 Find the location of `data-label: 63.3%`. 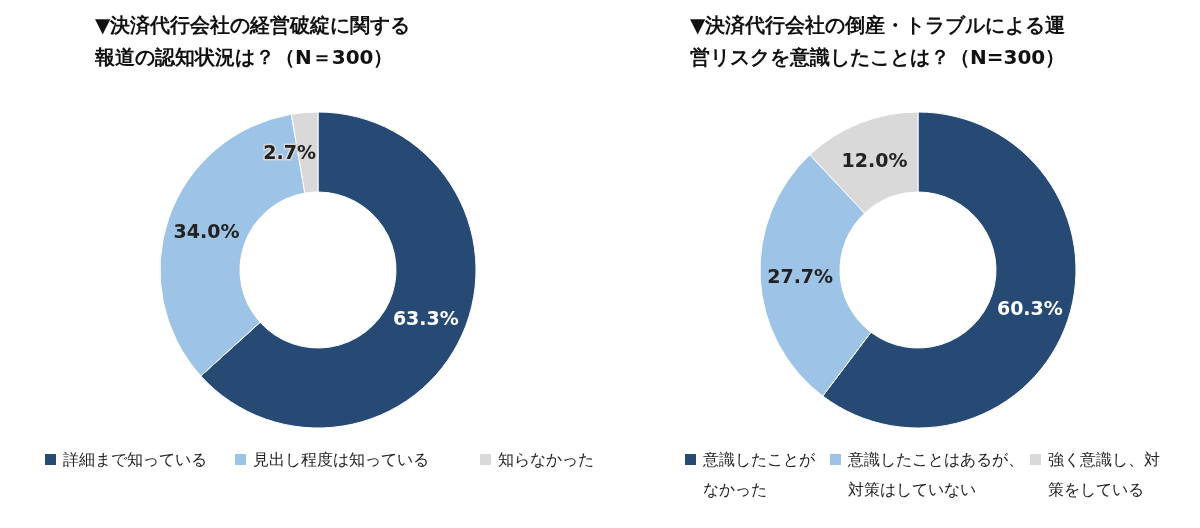

data-label: 63.3% is located at coordinates (425, 317).